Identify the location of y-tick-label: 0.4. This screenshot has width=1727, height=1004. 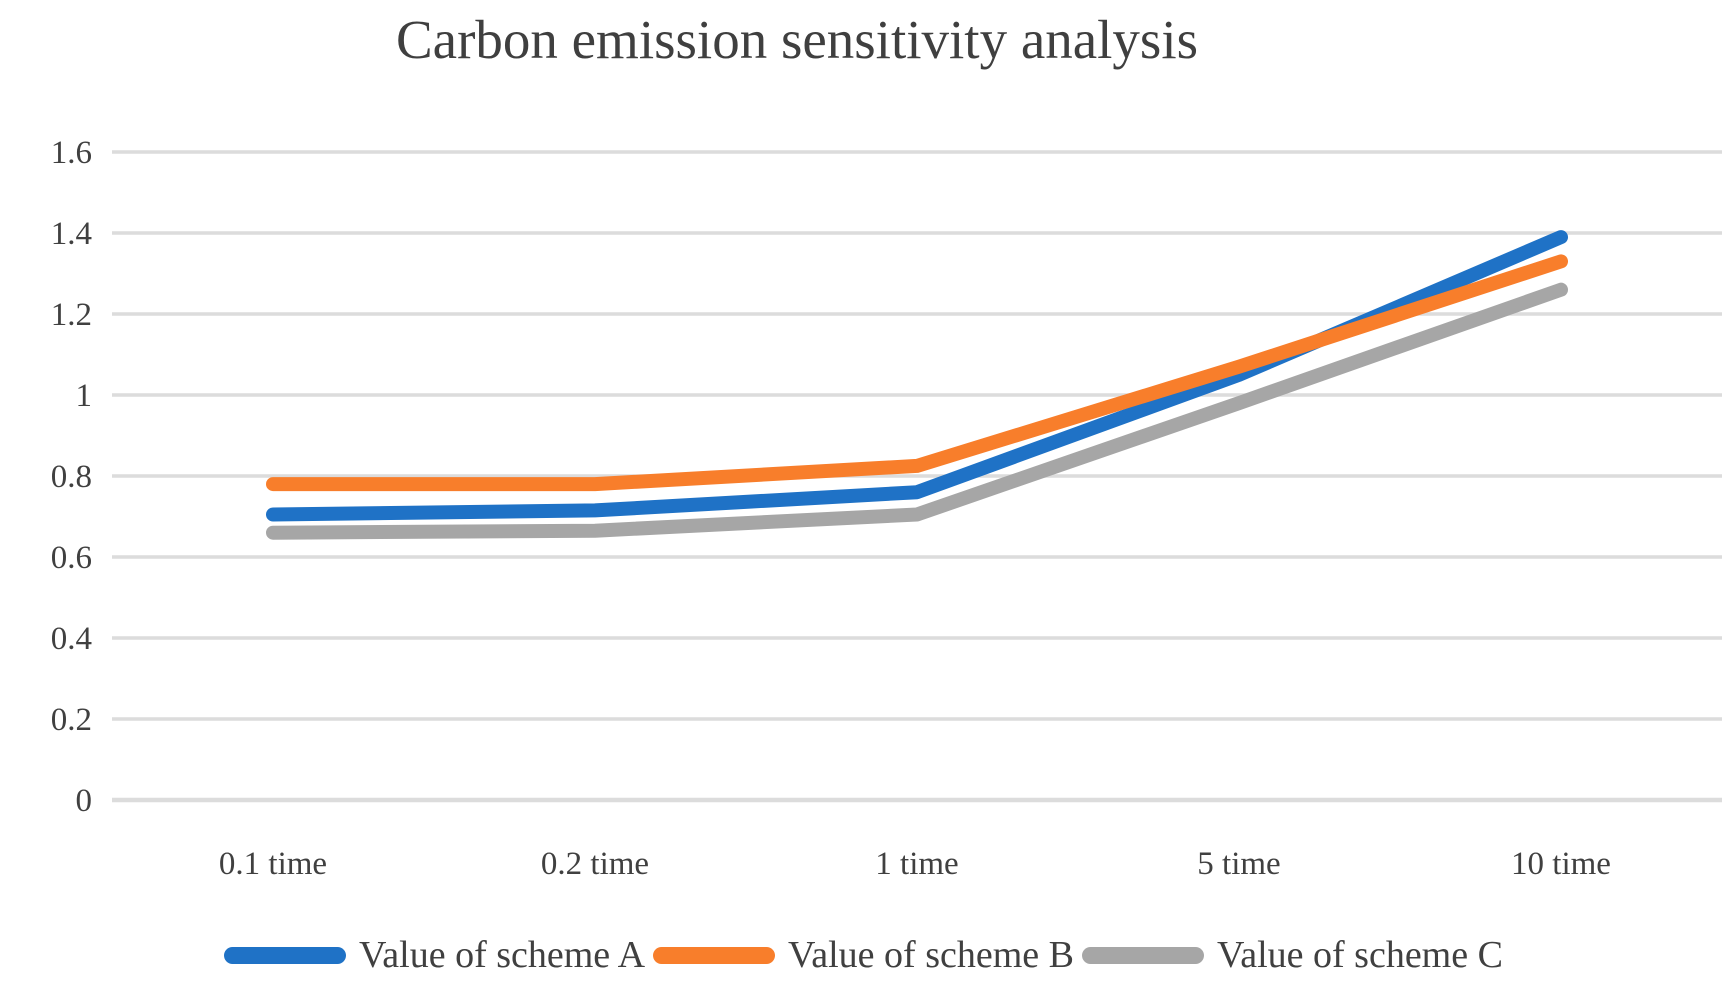
(71, 639).